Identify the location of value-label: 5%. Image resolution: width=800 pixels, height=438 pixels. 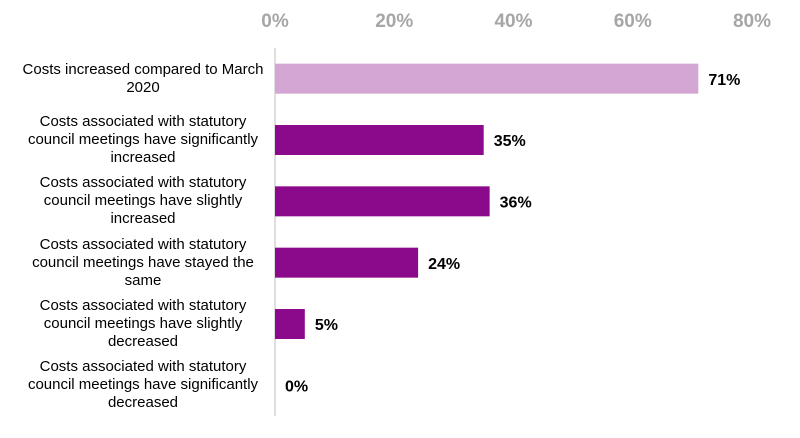
(326, 325).